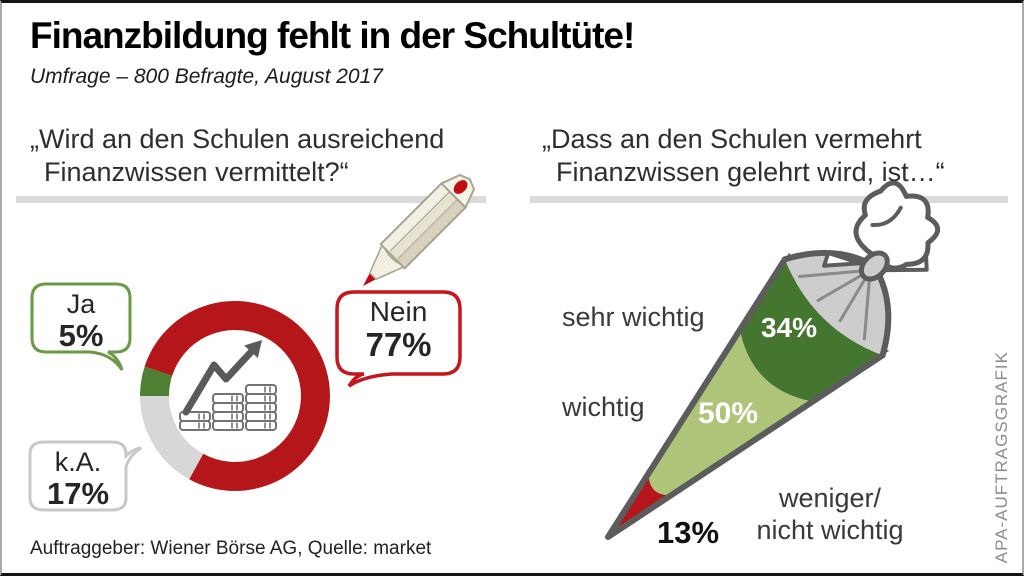  I want to click on label-ja-value: 5%, so click(81, 335).